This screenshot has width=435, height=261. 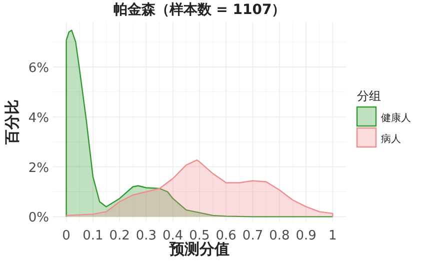 I want to click on x-tick-label: 0.9, so click(x=306, y=236).